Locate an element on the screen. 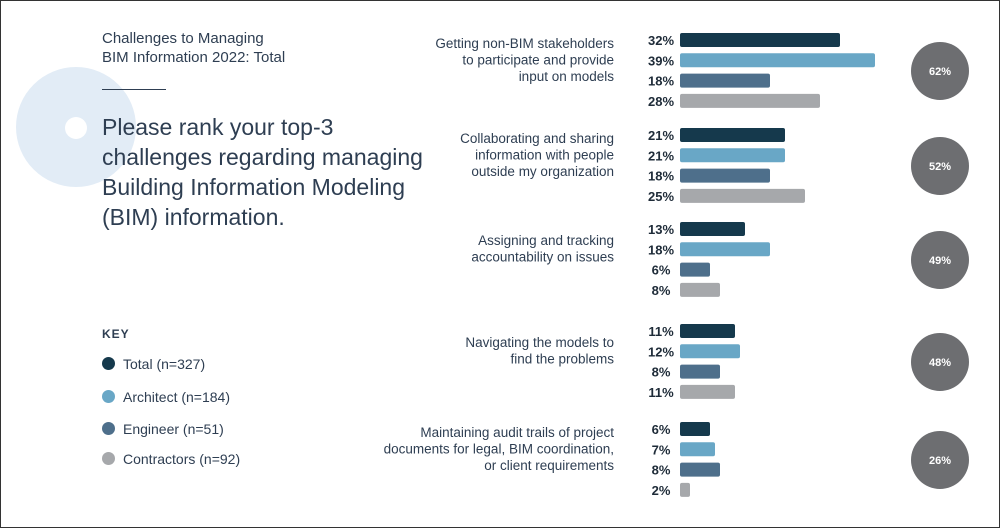  category-label-line: Getting non-BIM stakeholders is located at coordinates (524, 43).